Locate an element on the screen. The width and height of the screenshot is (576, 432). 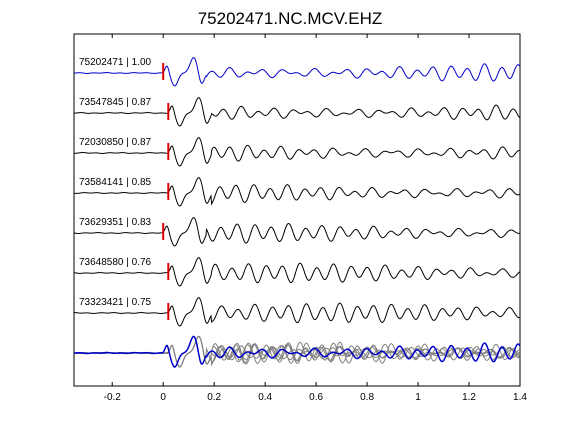
x-tick-label: 0.2 is located at coordinates (214, 397).